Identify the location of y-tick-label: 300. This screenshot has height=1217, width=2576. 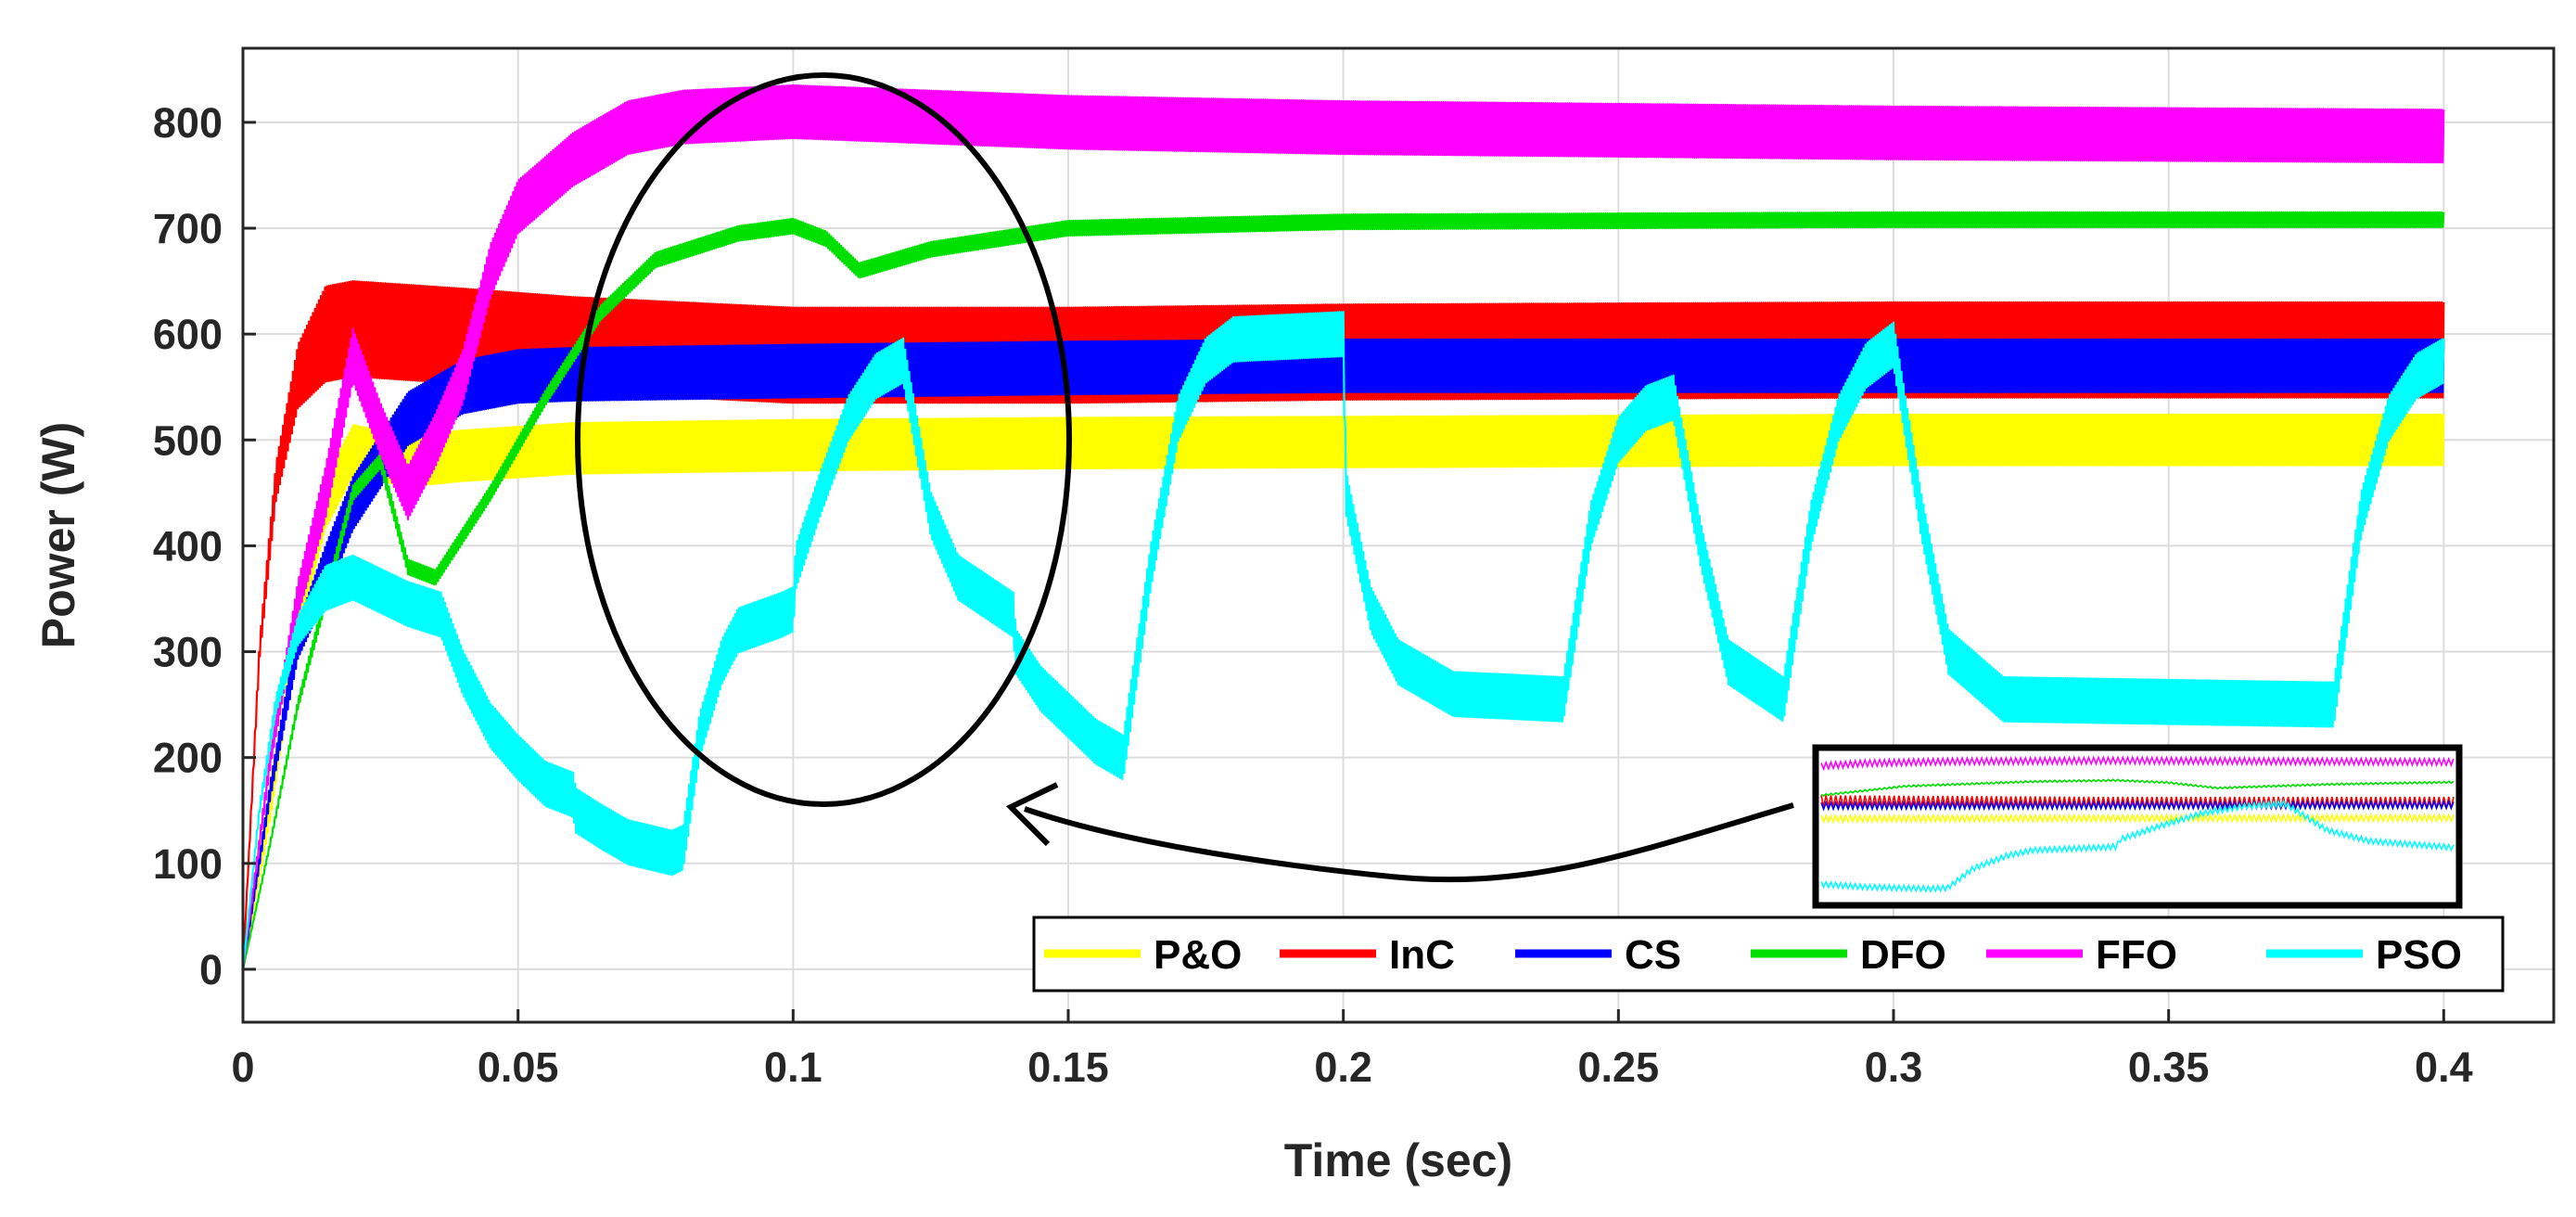
(188, 652).